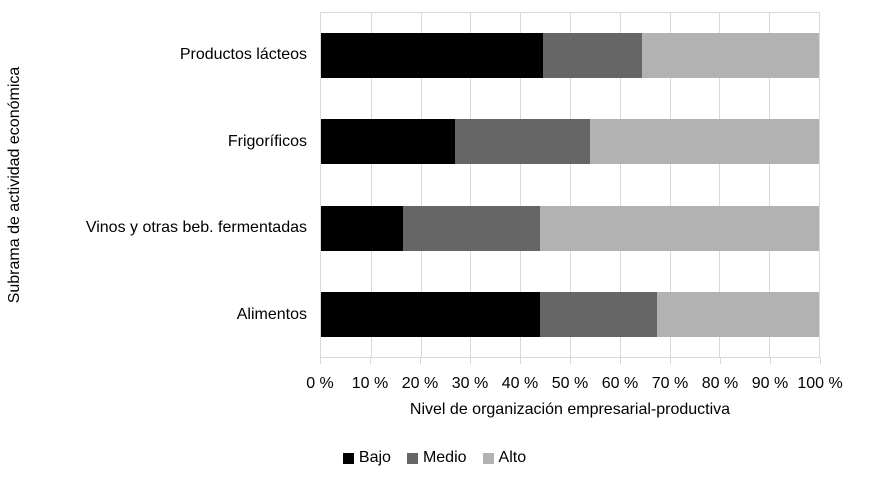 The height and width of the screenshot is (489, 869). What do you see at coordinates (720, 383) in the screenshot?
I see `x-tick-label: 80 %` at bounding box center [720, 383].